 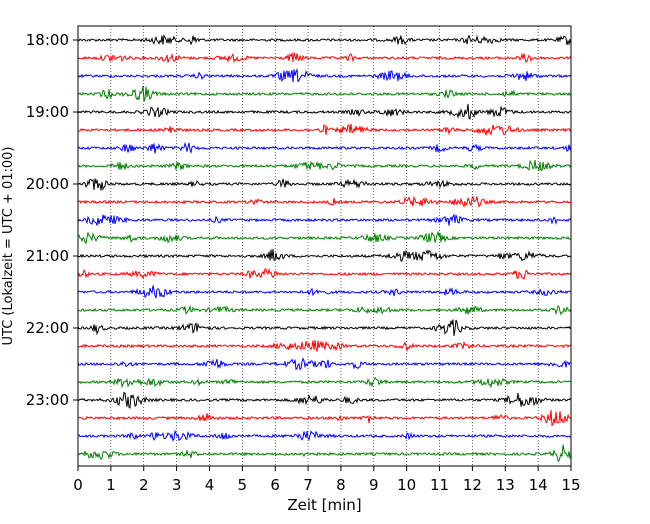 I want to click on y-axis-label: UTC (Lokalzeit = UTC + 01:00), so click(x=8, y=246).